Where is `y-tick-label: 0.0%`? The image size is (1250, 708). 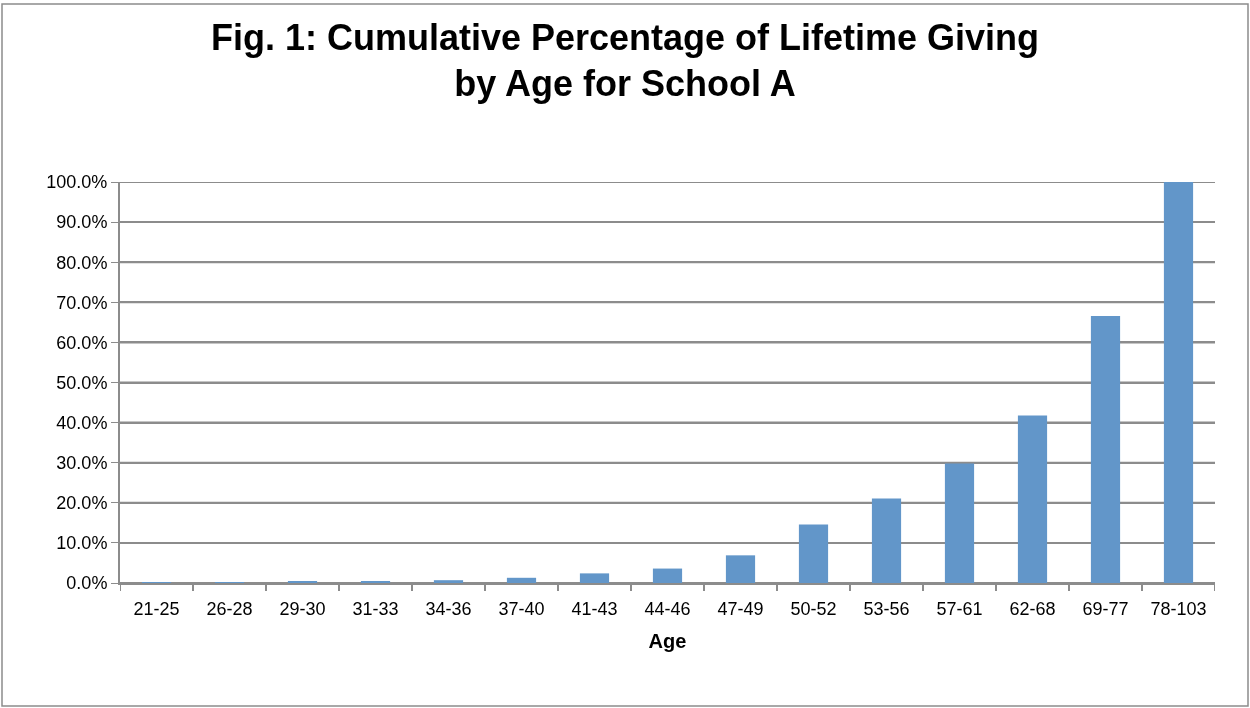 y-tick-label: 0.0% is located at coordinates (87, 583).